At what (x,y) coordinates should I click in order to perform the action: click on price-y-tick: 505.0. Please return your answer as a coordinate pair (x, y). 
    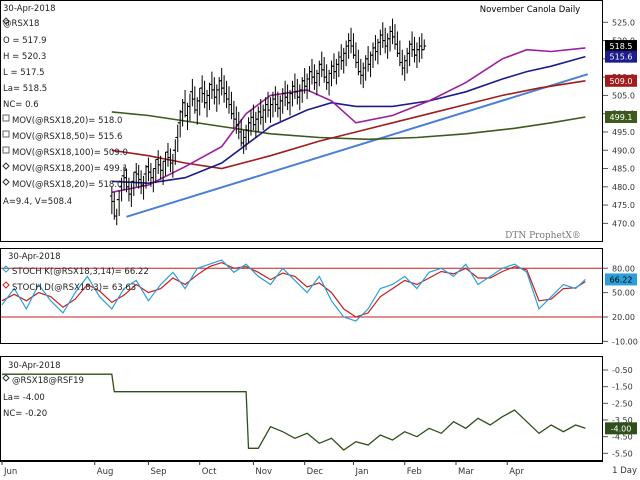
    Looking at the image, I should click on (623, 95).